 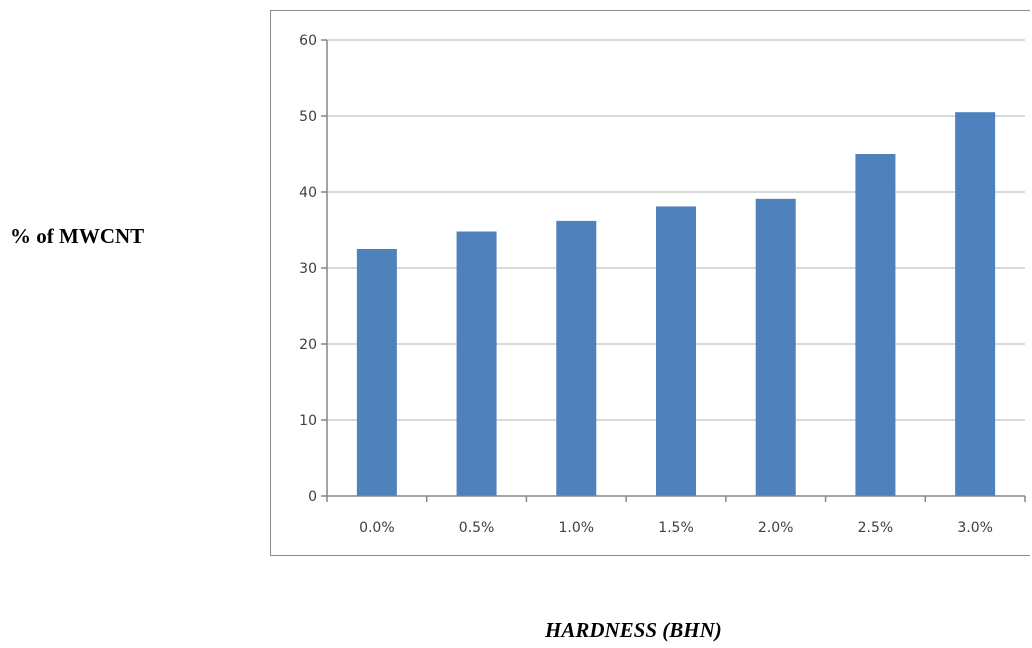 I want to click on x-tick-label: 3.0%, so click(x=975, y=528).